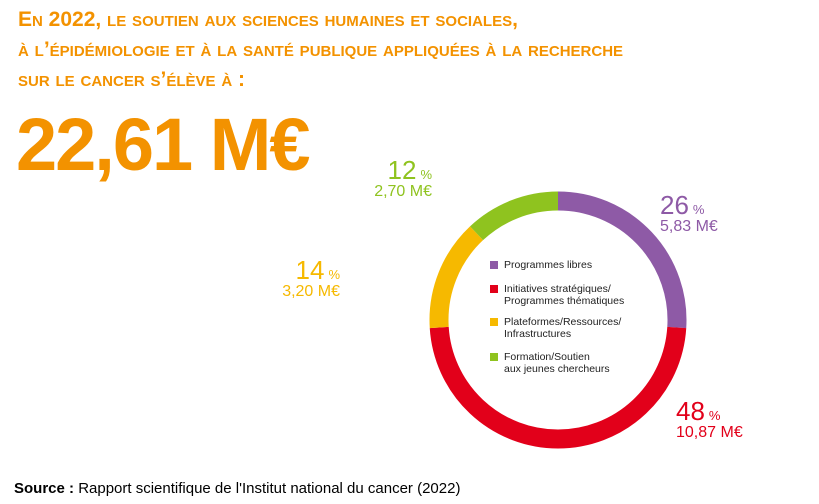  I want to click on percent-label: 14%, so click(318, 270).